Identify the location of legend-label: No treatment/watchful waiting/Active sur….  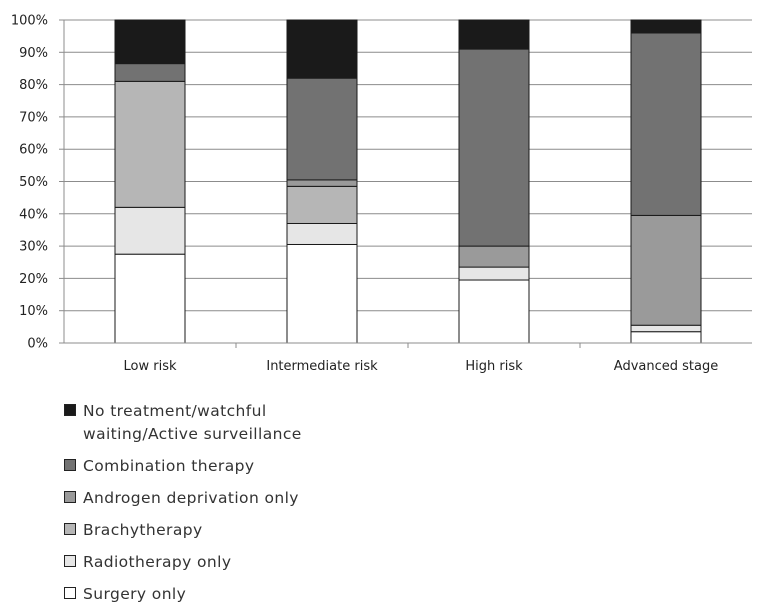
(192, 422).